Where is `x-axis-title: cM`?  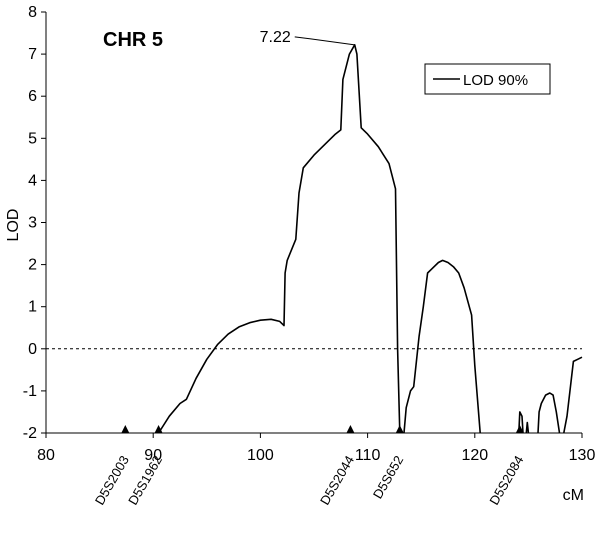
x-axis-title: cM is located at coordinates (573, 495).